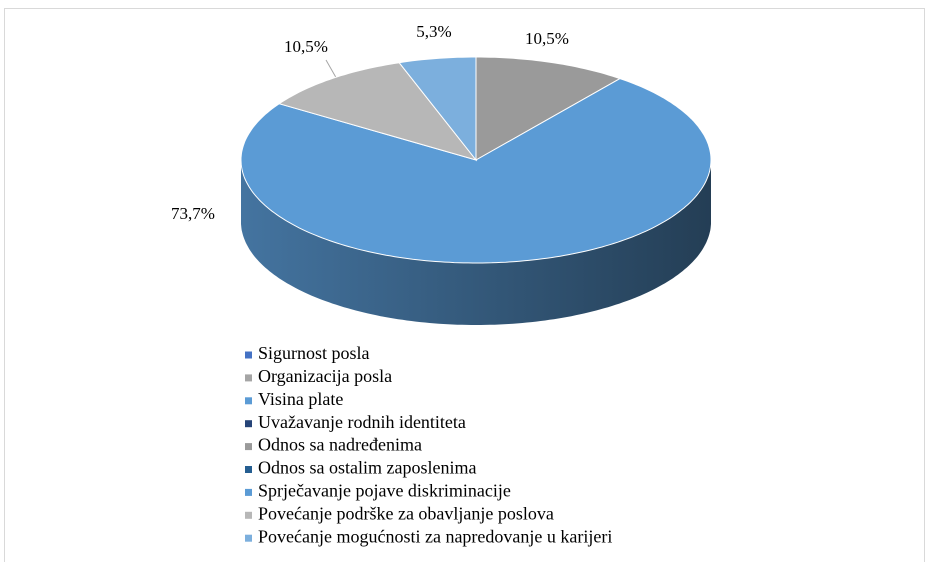  I want to click on legend-label: Organizacija posla, so click(325, 376).